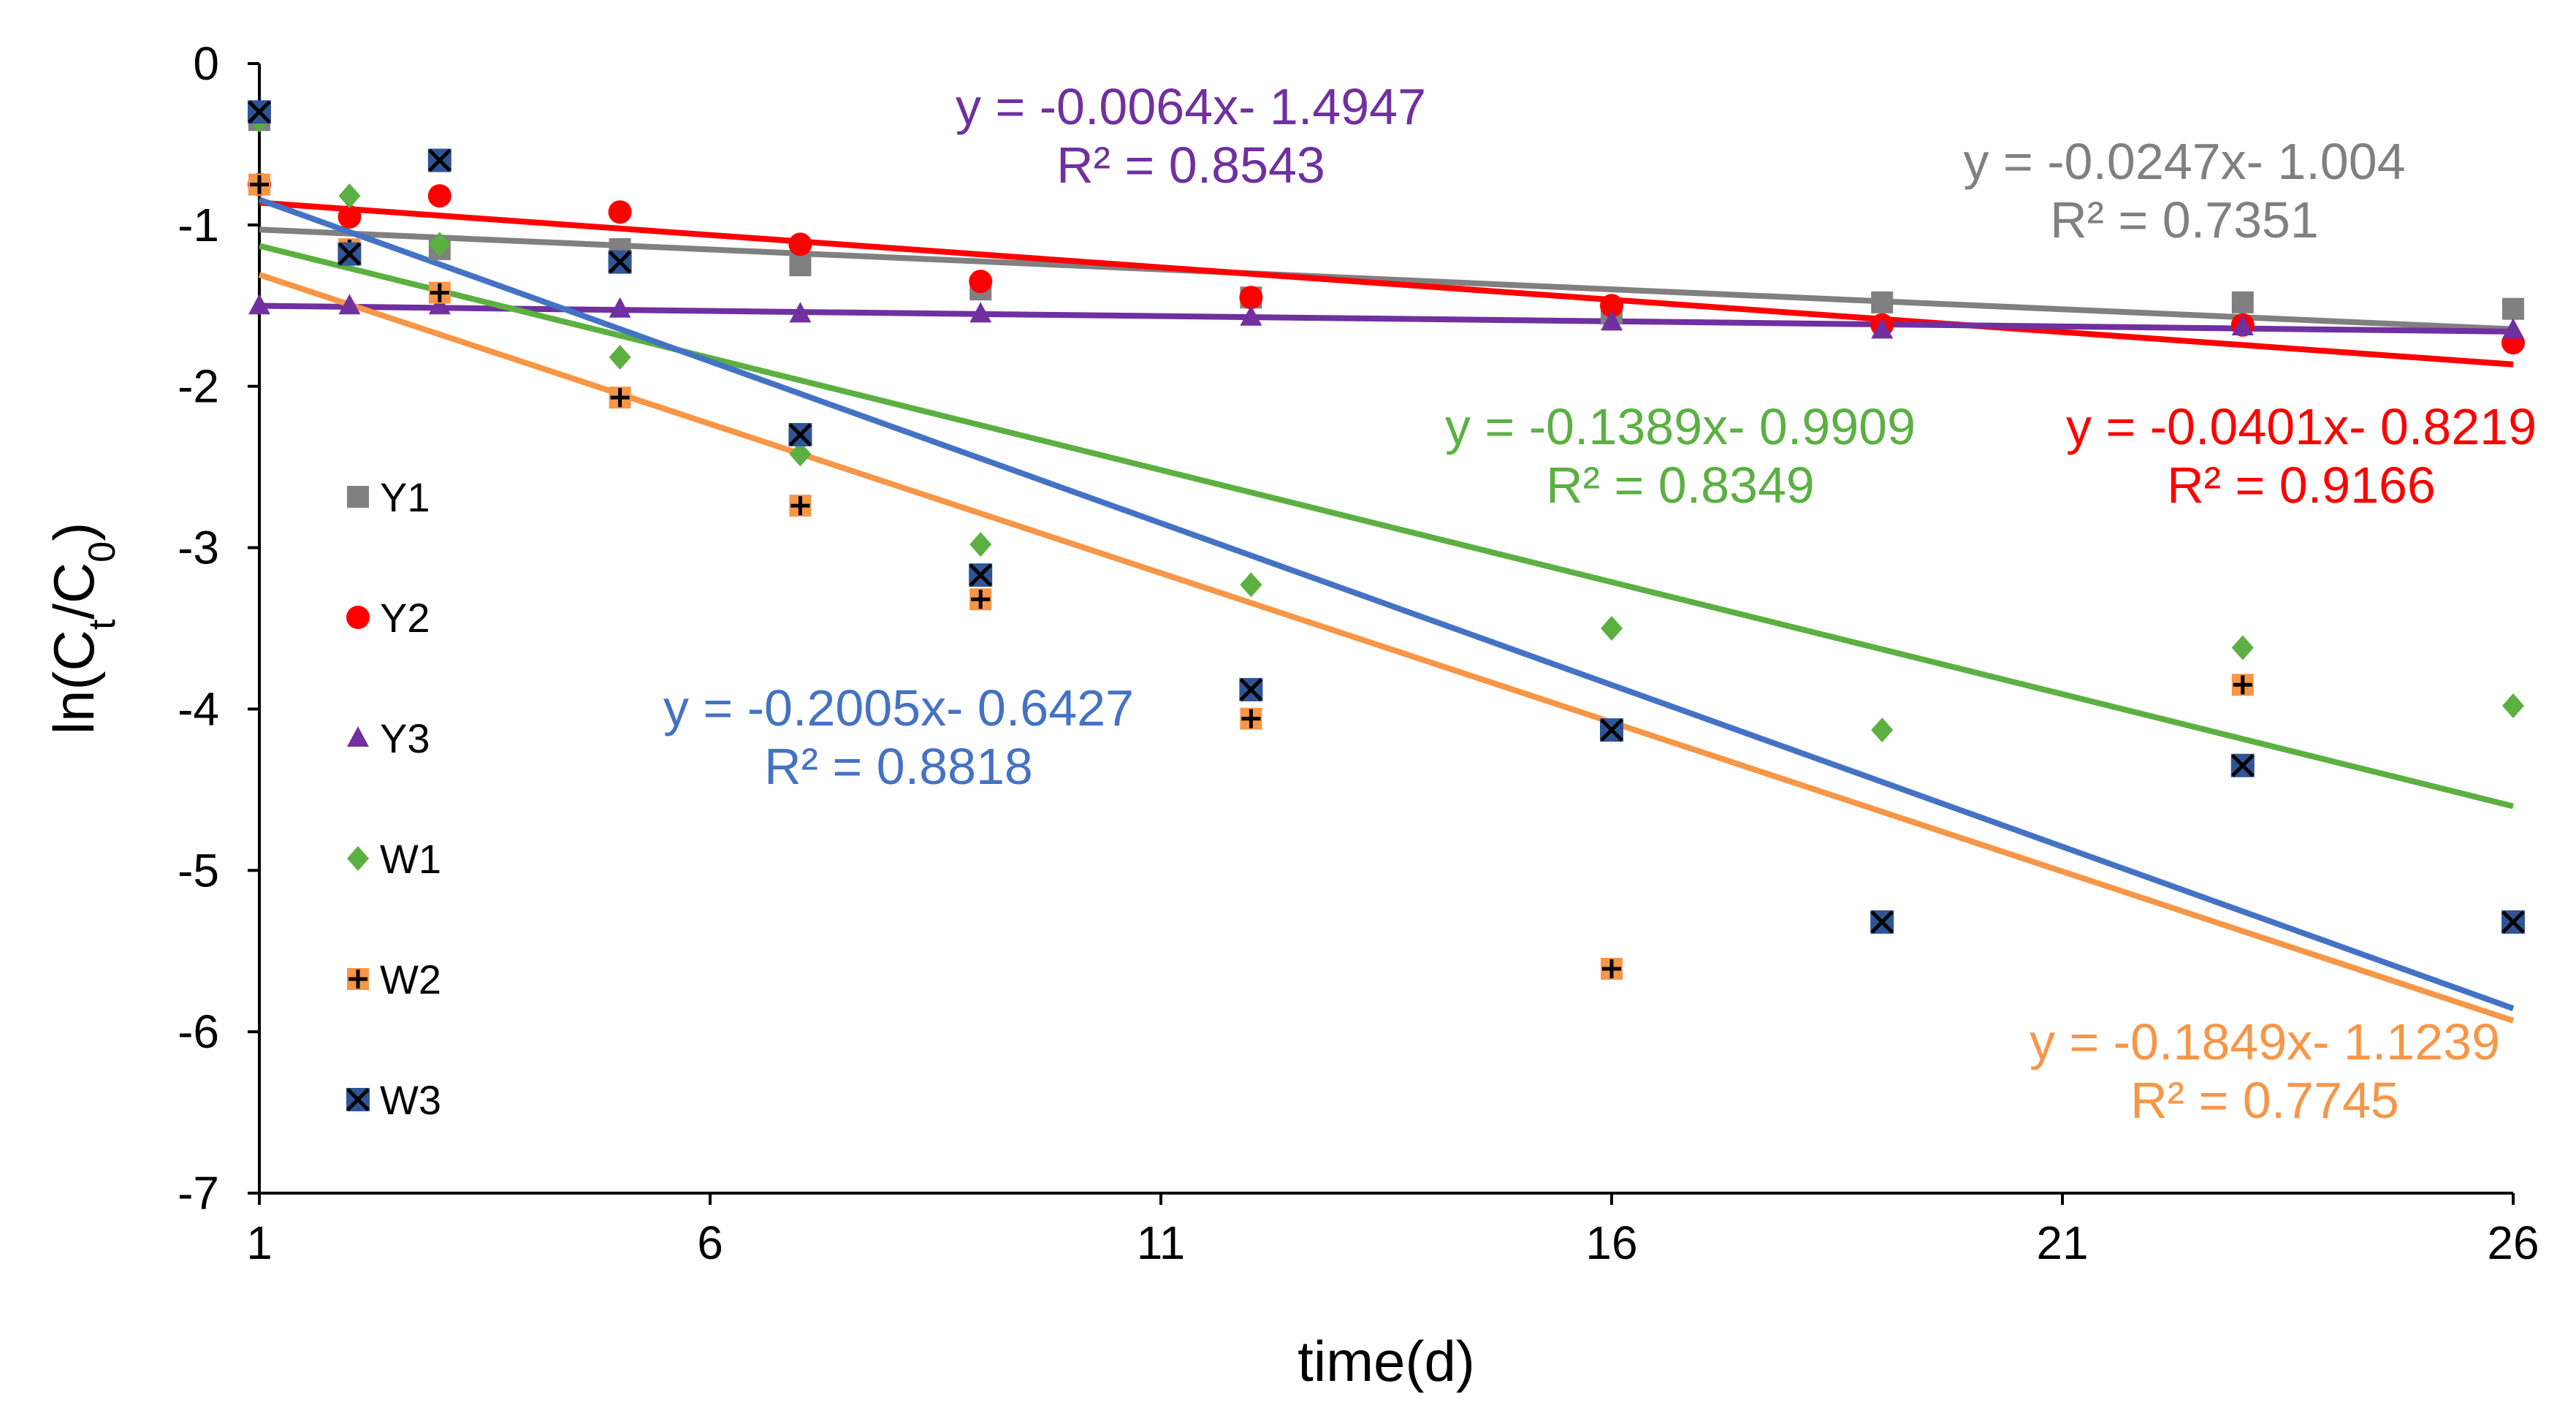  Describe the element at coordinates (1386, 318) in the screenshot. I see `trendline-y3` at that location.